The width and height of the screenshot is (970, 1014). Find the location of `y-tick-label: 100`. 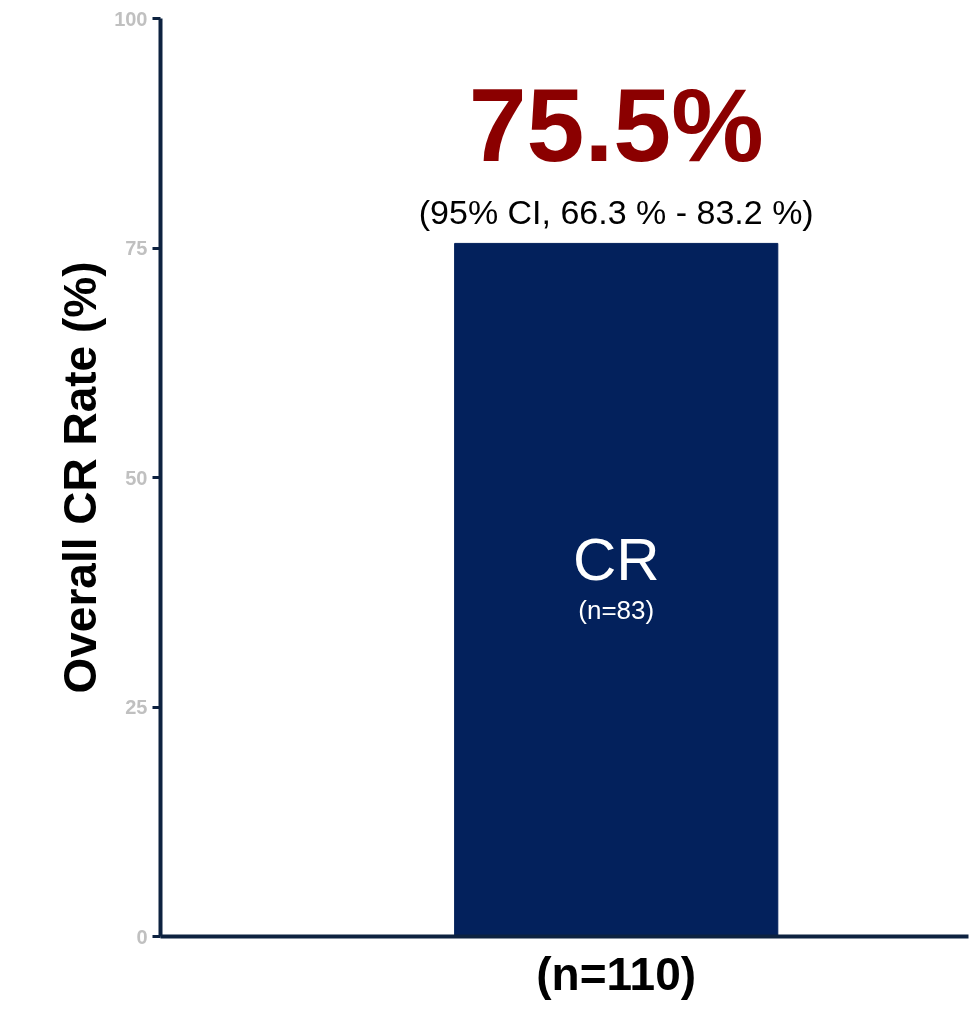

y-tick-label: 100 is located at coordinates (131, 18).